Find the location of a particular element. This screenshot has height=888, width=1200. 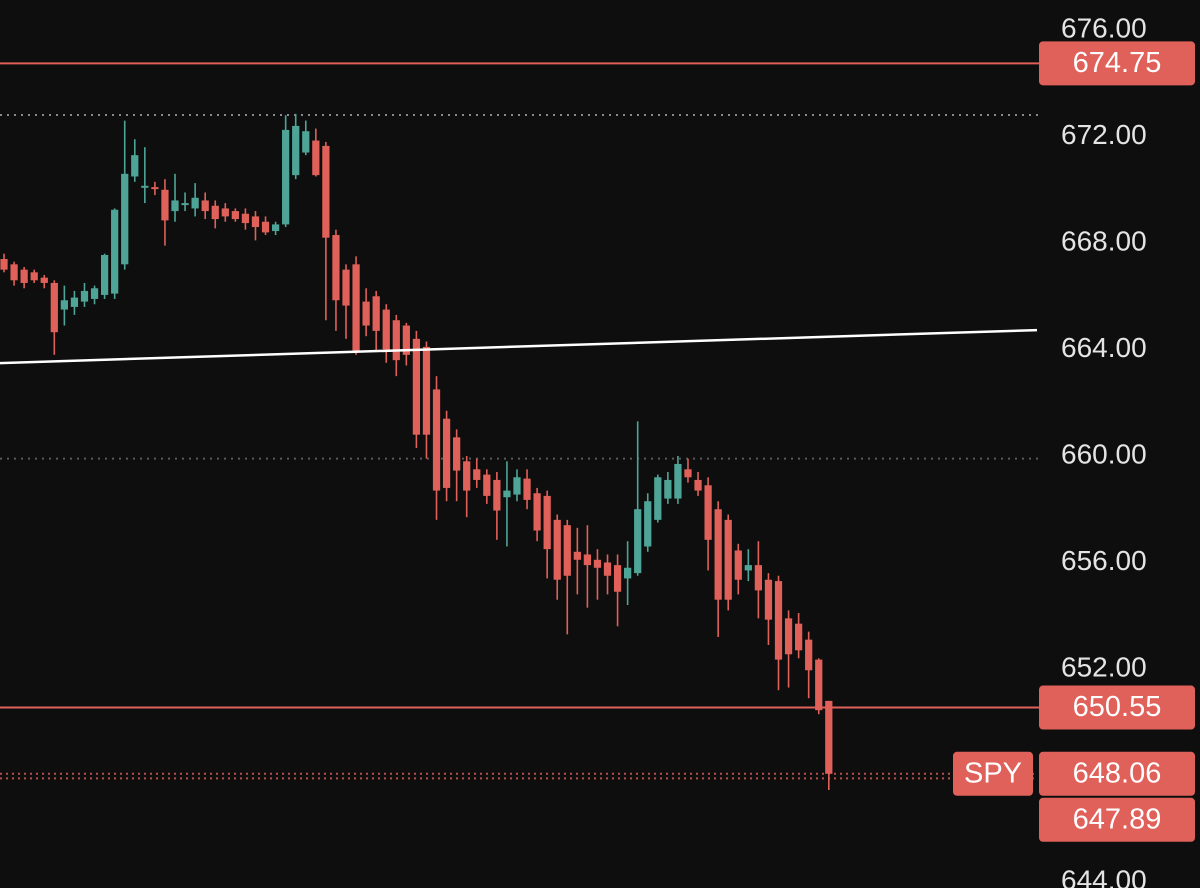

trendline is located at coordinates (519, 346).